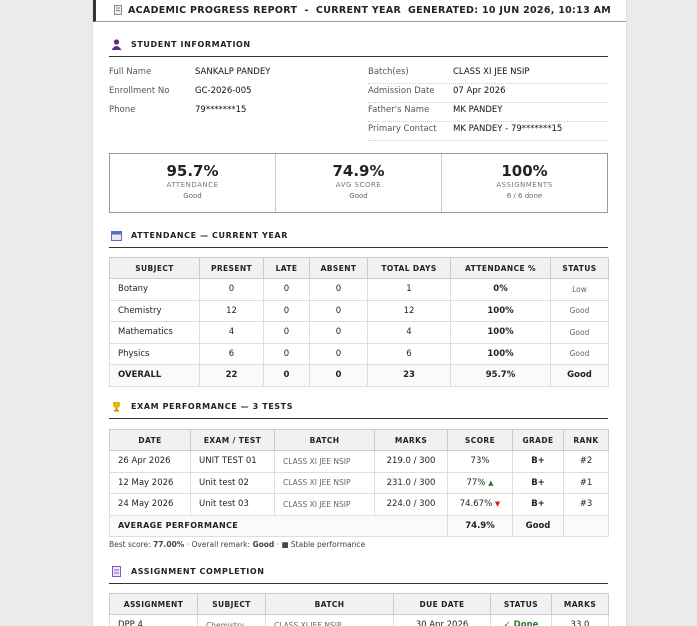 Image resolution: width=697 pixels, height=626 pixels. I want to click on column-header: RANK, so click(586, 440).